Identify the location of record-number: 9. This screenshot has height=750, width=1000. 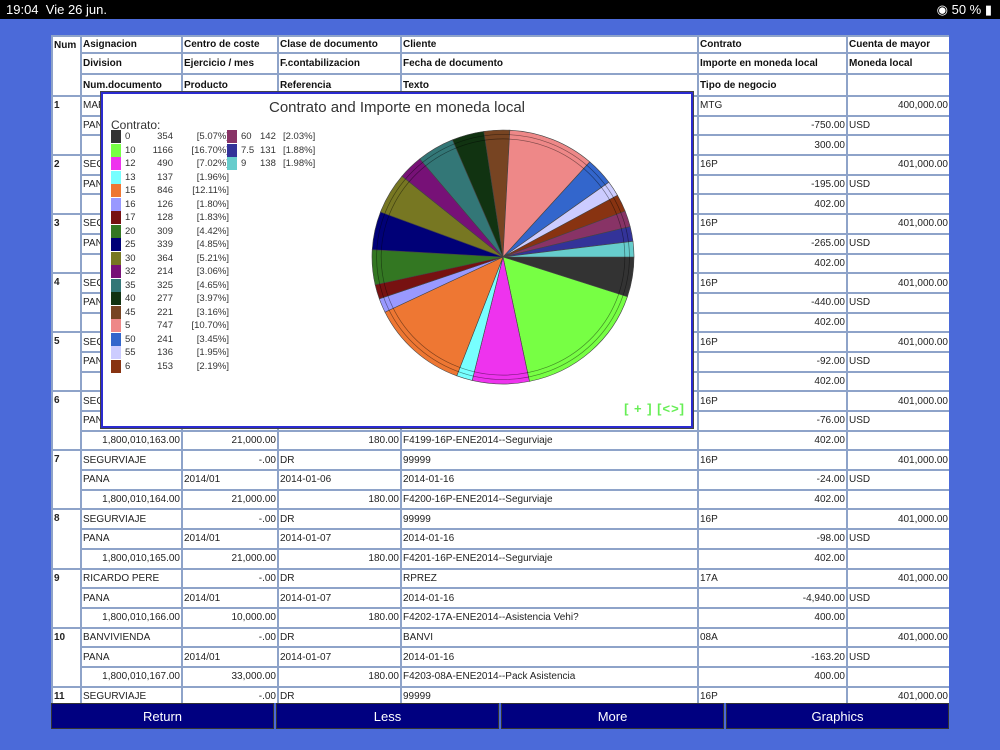
(66, 598).